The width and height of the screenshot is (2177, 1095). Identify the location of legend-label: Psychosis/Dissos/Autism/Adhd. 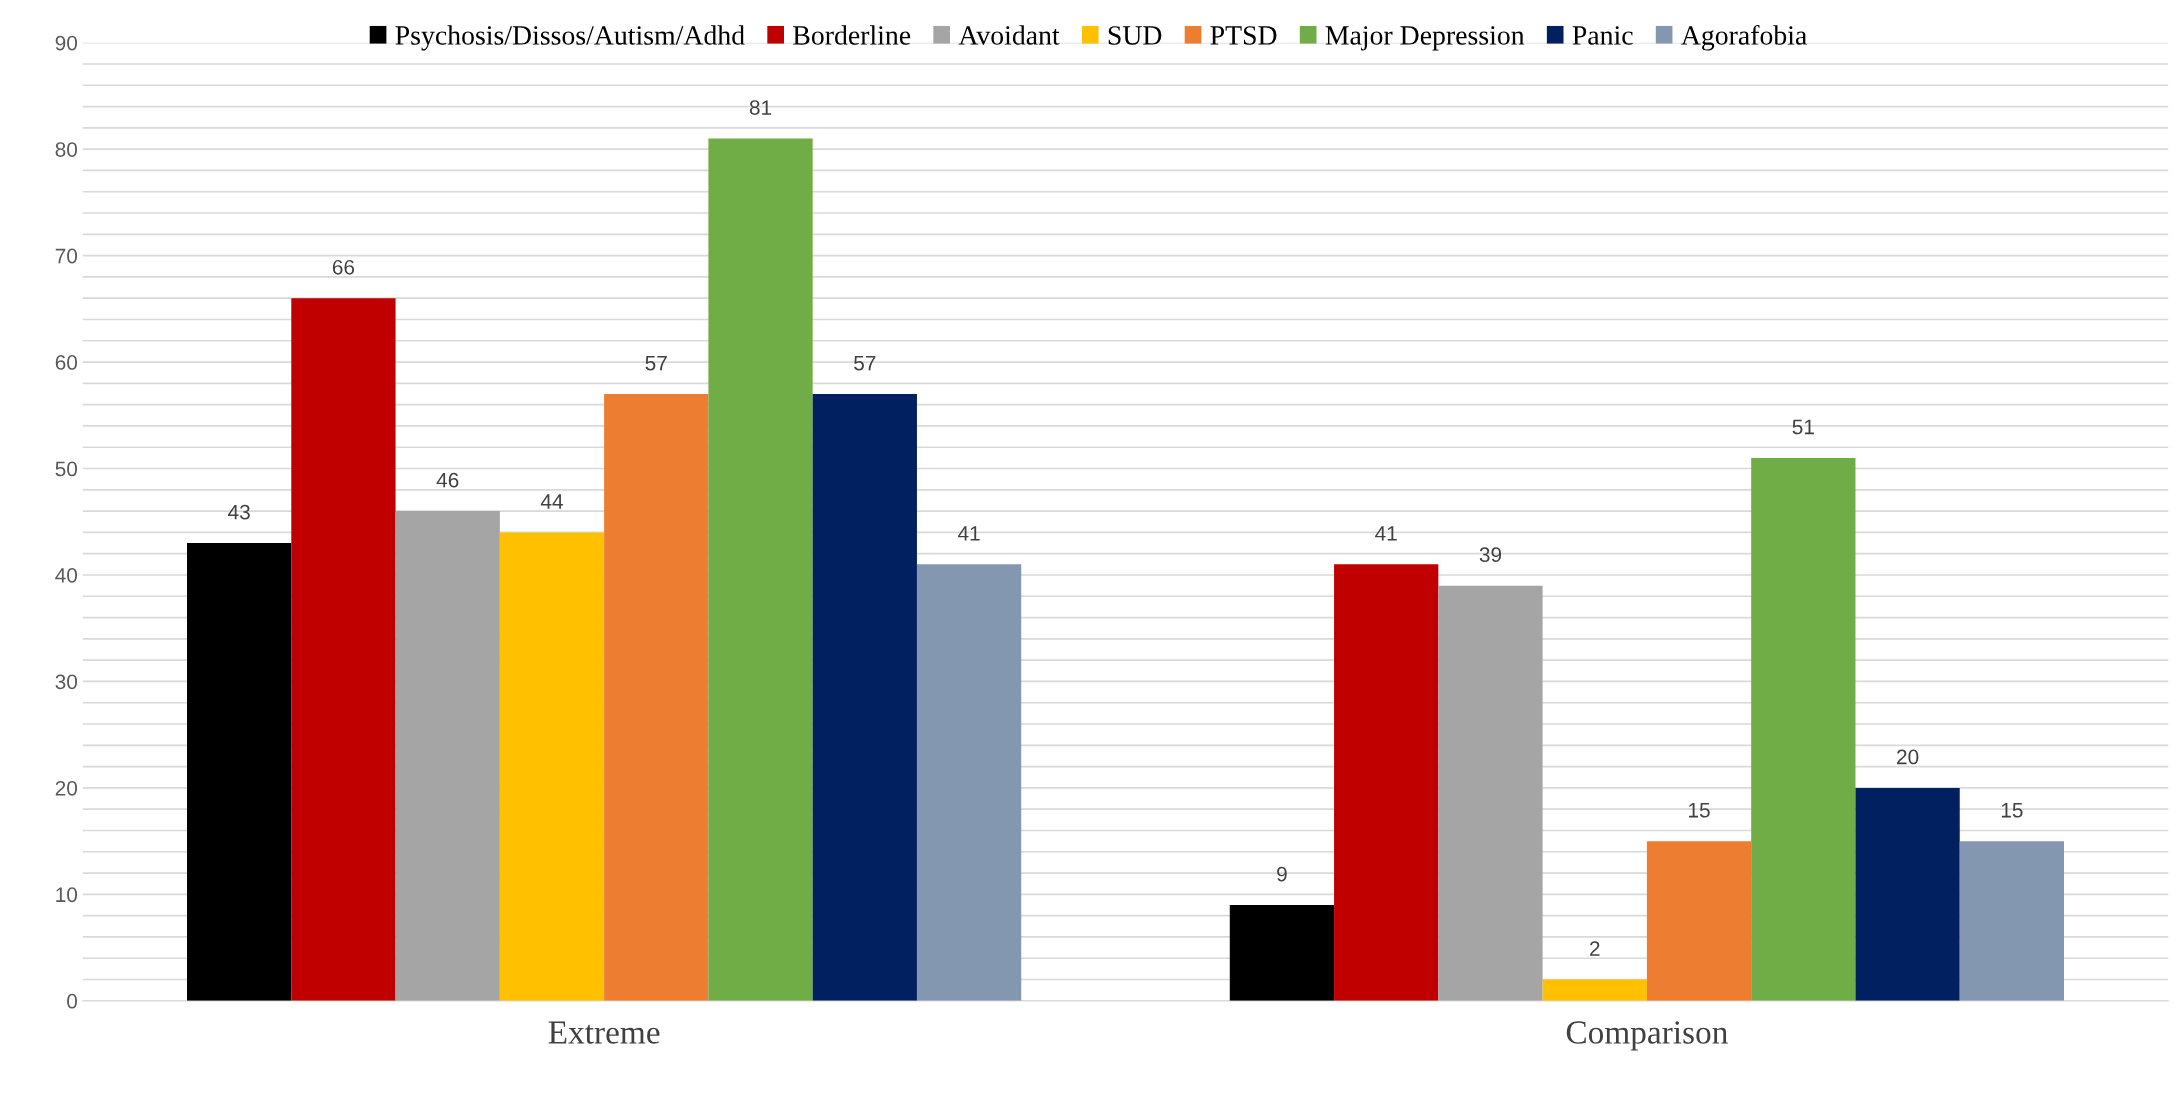
(570, 38).